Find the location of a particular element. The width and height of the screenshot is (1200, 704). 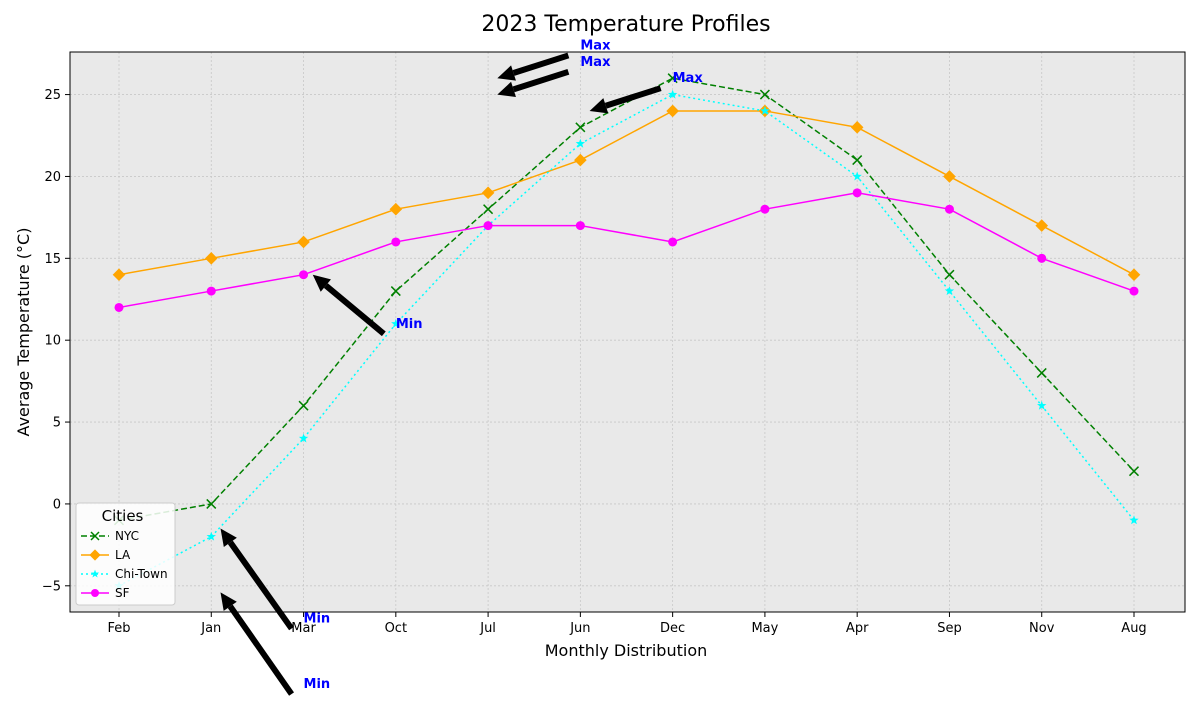

y-tick-label: 20 is located at coordinates (52, 177).